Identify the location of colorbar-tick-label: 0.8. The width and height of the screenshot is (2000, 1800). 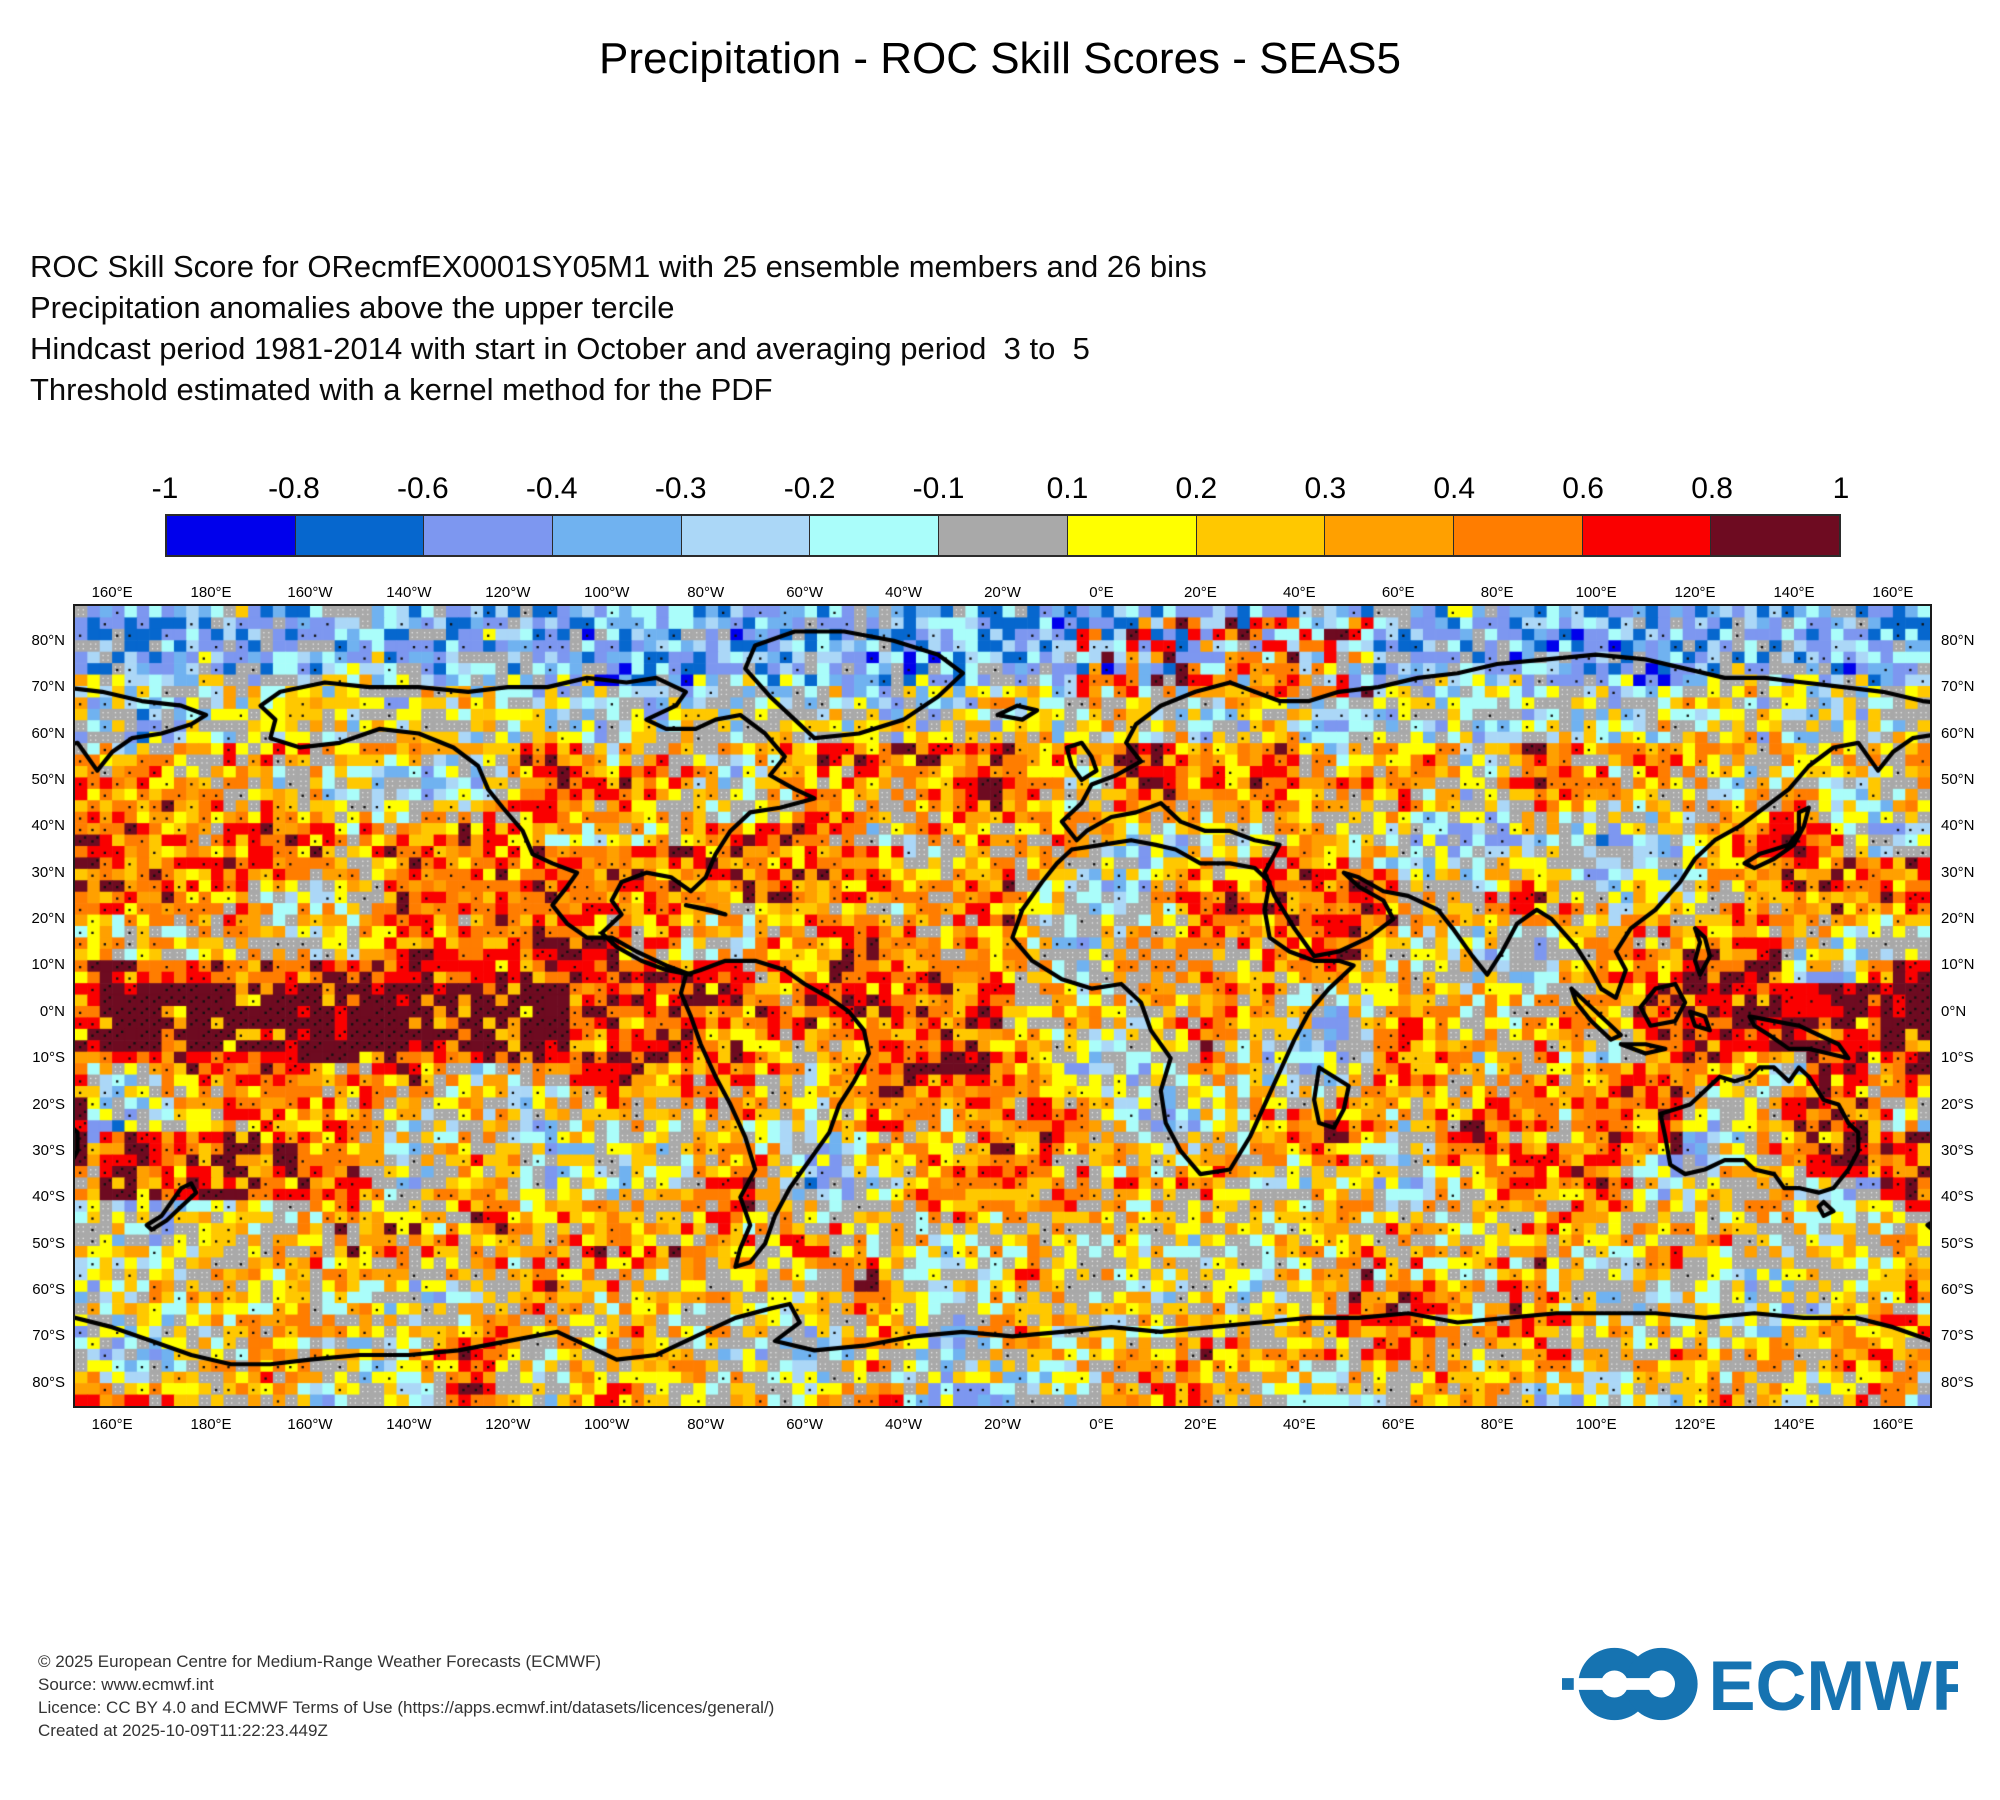
(1712, 488).